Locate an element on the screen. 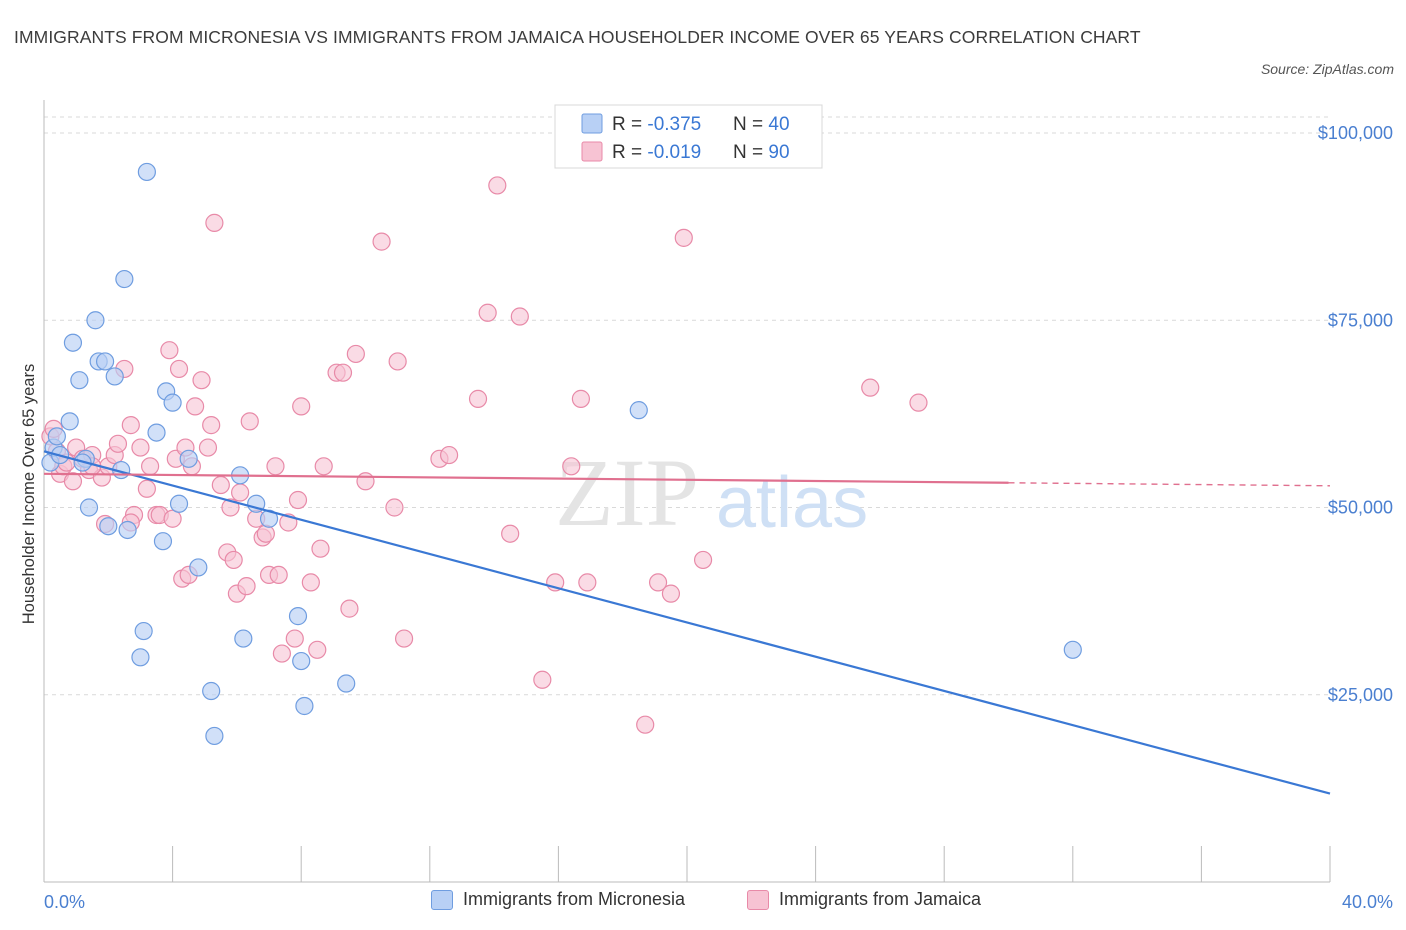 The width and height of the screenshot is (1406, 930). jamaica-trend-line is located at coordinates (526, 478).